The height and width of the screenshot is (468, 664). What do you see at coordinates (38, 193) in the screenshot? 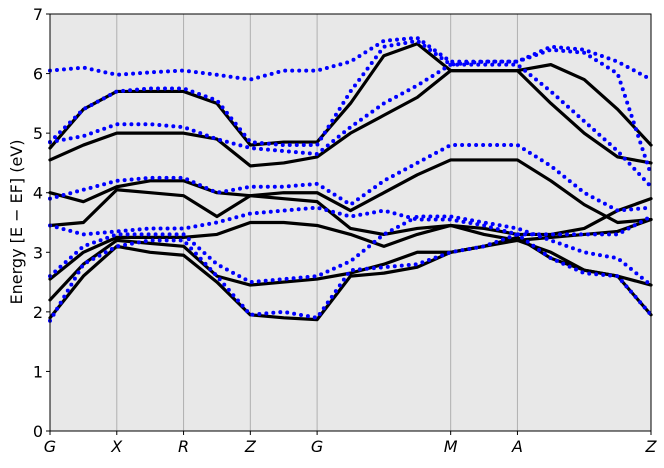
I see `y-tick-label: 4` at bounding box center [38, 193].